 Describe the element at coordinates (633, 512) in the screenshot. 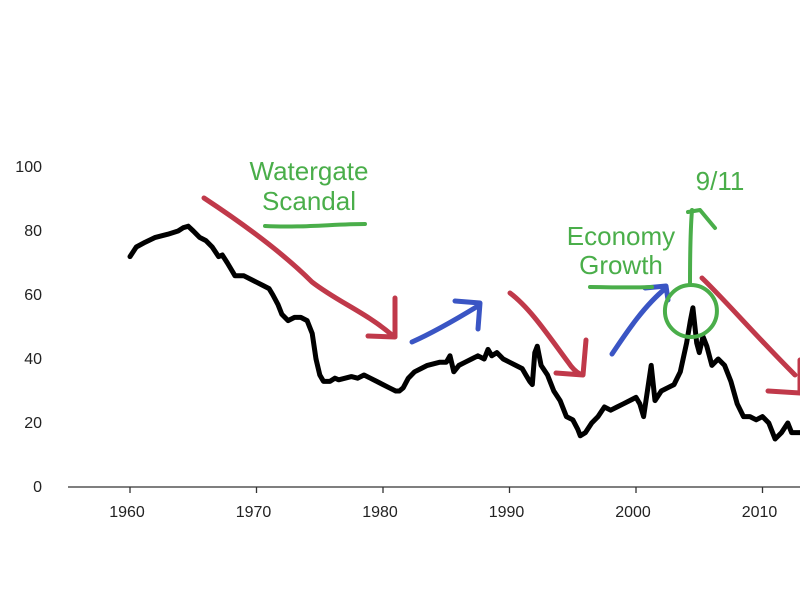

I see `x-tick-label: 2000` at that location.